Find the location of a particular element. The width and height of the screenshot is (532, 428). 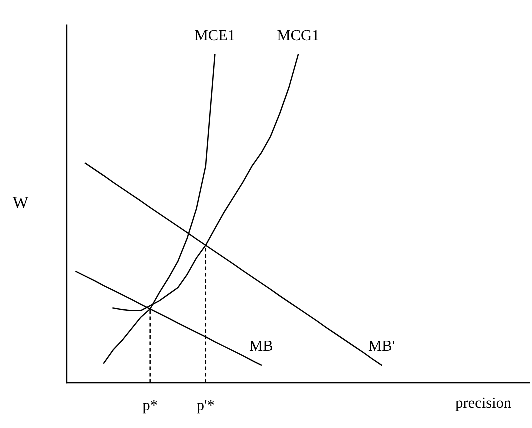

series-label: MCG1 is located at coordinates (298, 35).